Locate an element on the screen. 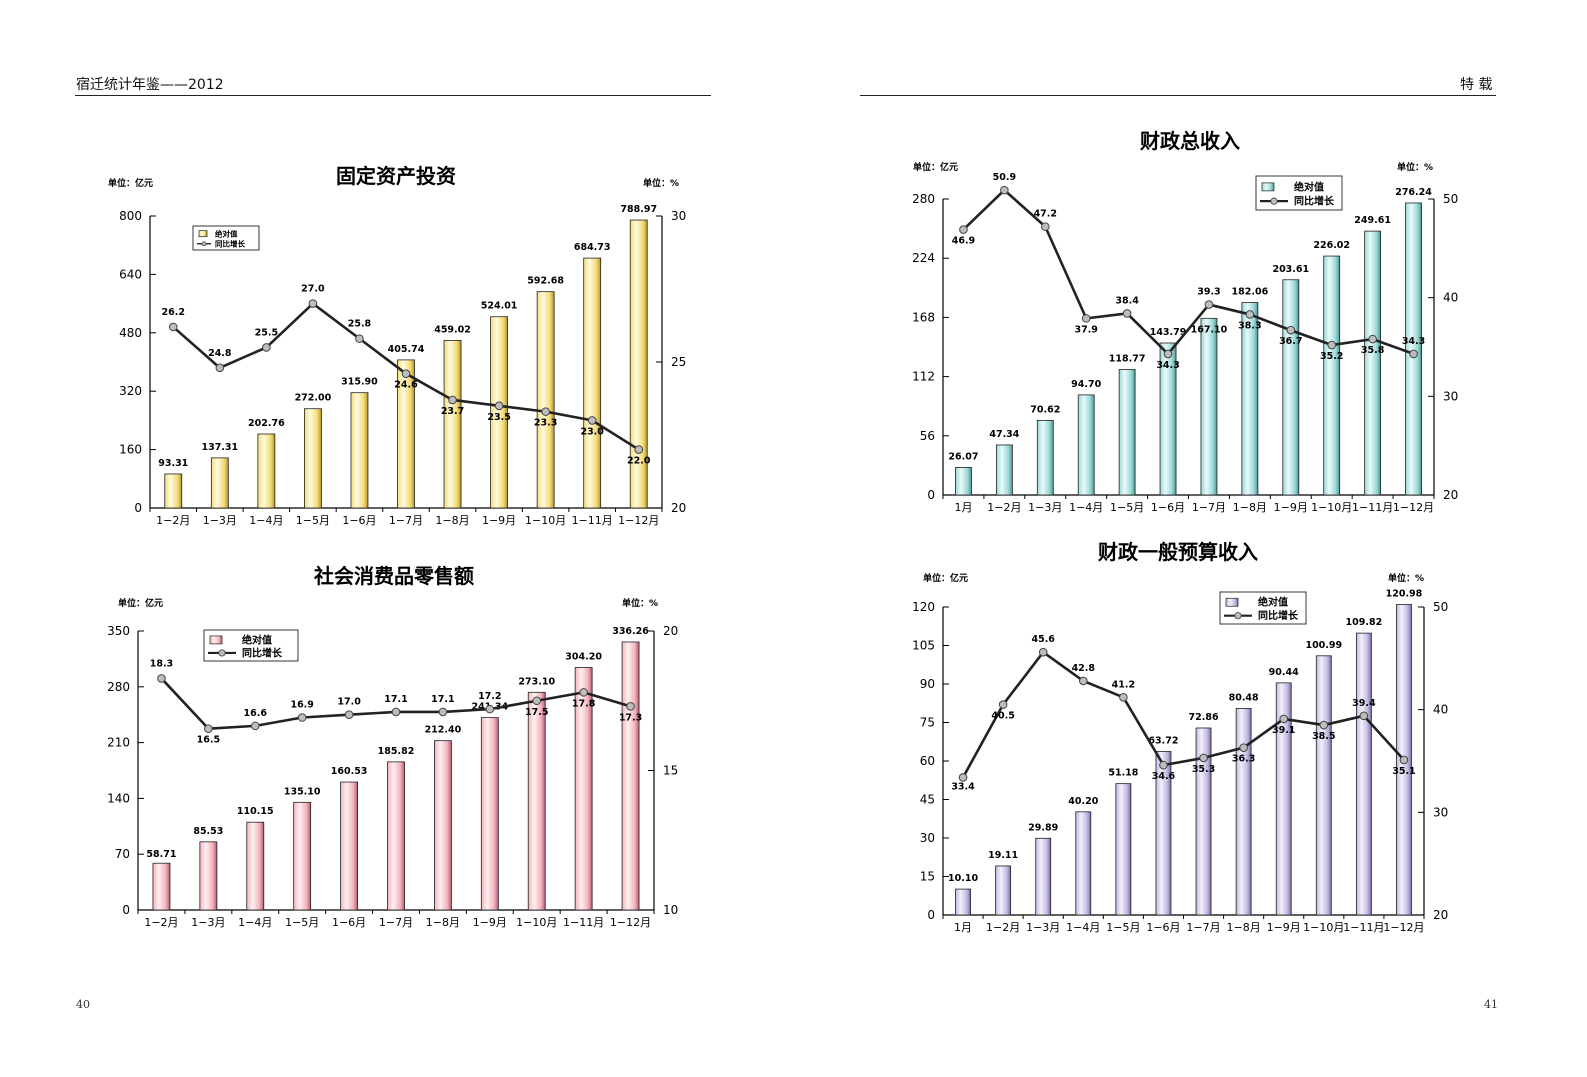  bar-value-label: 304.20 is located at coordinates (583, 657).